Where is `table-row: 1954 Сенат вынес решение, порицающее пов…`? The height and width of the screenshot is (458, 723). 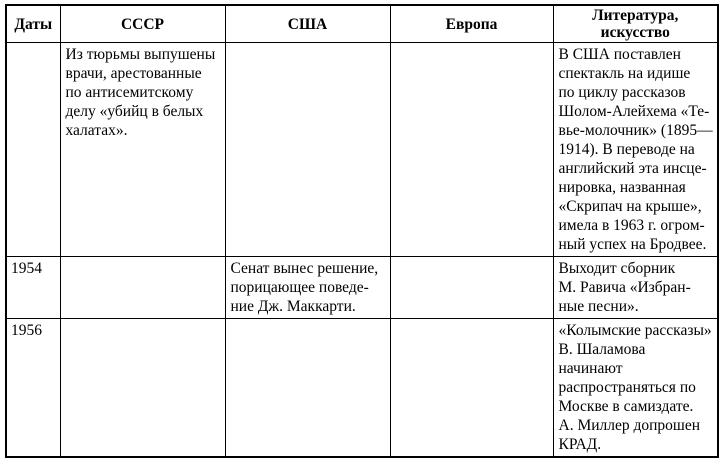
table-row: 1954 Сенат вынес решение, порицающее пов… is located at coordinates (362, 287).